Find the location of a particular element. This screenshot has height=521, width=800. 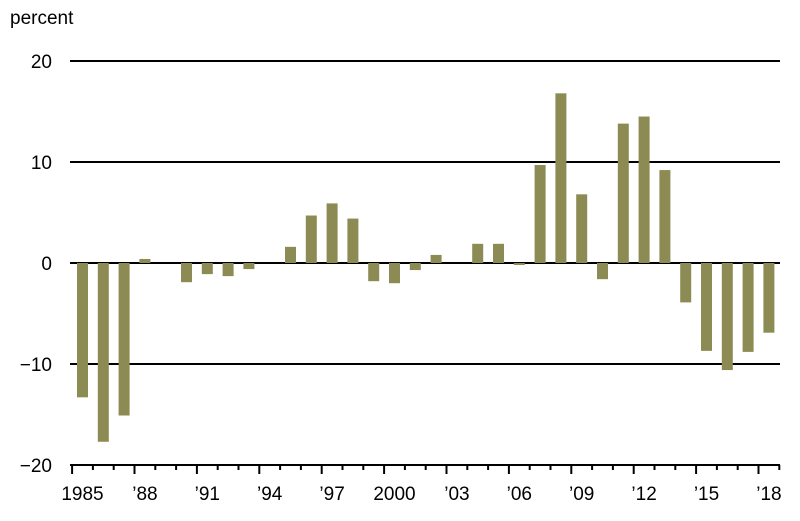

x-tick-label: ’06 is located at coordinates (519, 494).